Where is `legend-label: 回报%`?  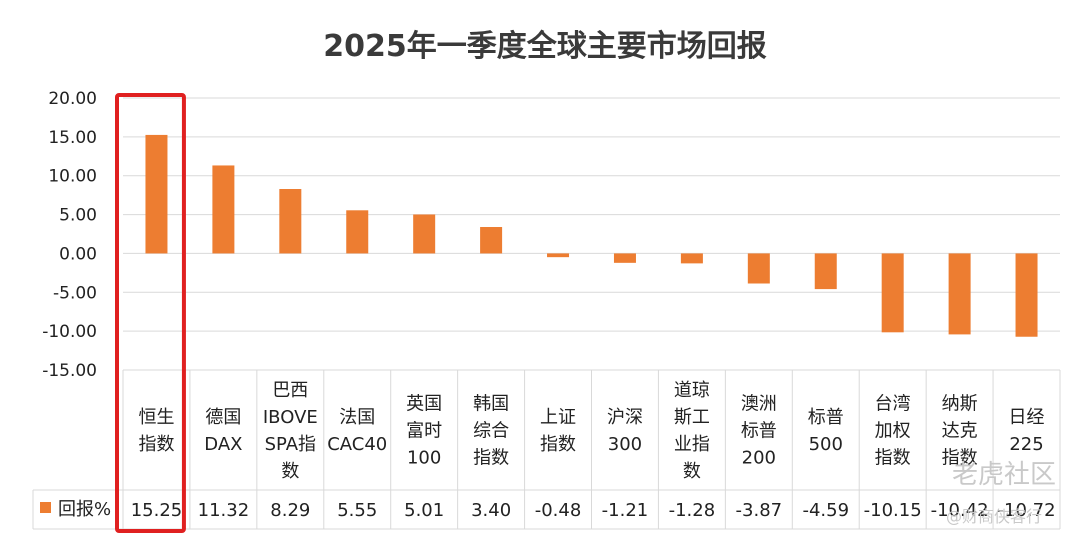
legend-label: 回报% is located at coordinates (84, 509).